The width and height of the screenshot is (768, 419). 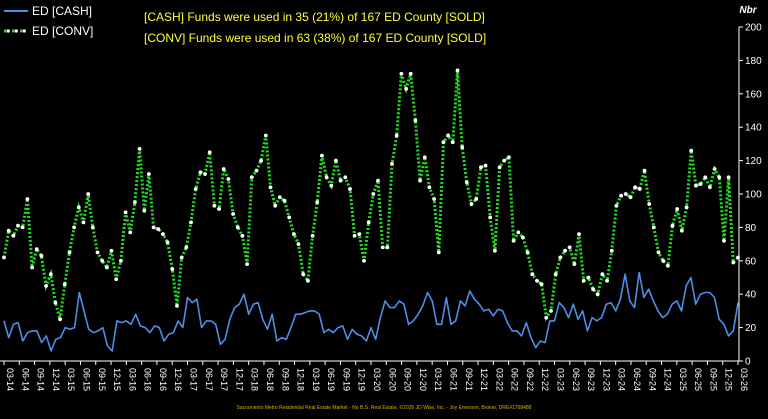 What do you see at coordinates (698, 379) in the screenshot?
I see `x-tick-label: 06-25` at bounding box center [698, 379].